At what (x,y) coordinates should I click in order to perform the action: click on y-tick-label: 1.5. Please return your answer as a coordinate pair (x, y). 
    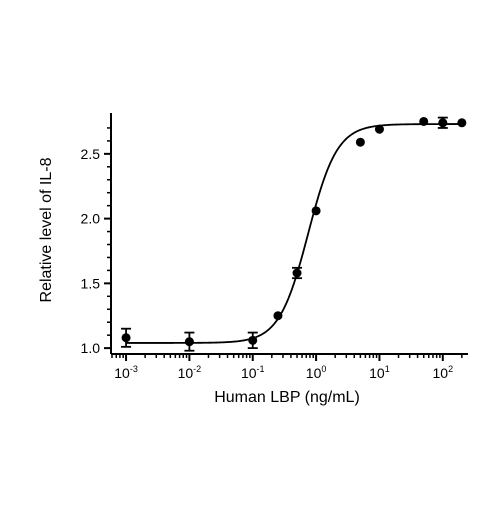
    Looking at the image, I should click on (91, 283).